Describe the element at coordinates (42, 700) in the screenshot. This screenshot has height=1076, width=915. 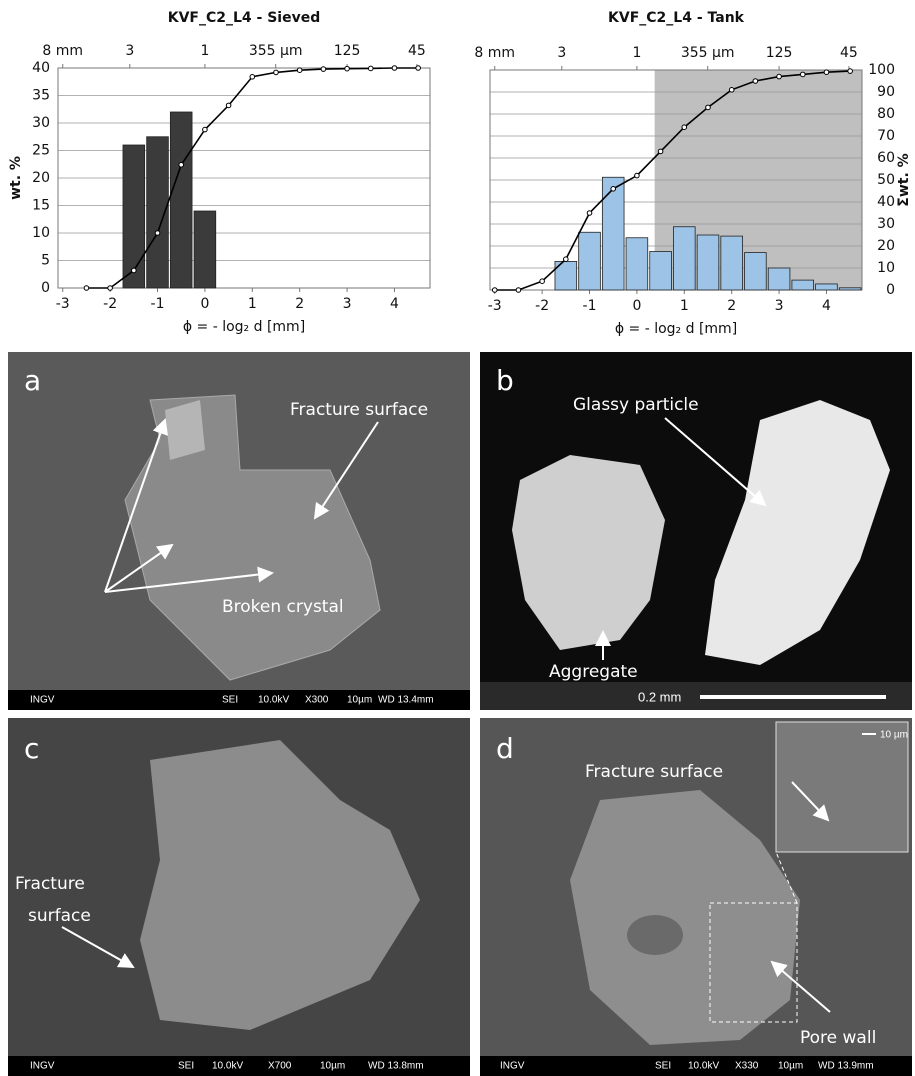
I see `info-text: INGV` at that location.